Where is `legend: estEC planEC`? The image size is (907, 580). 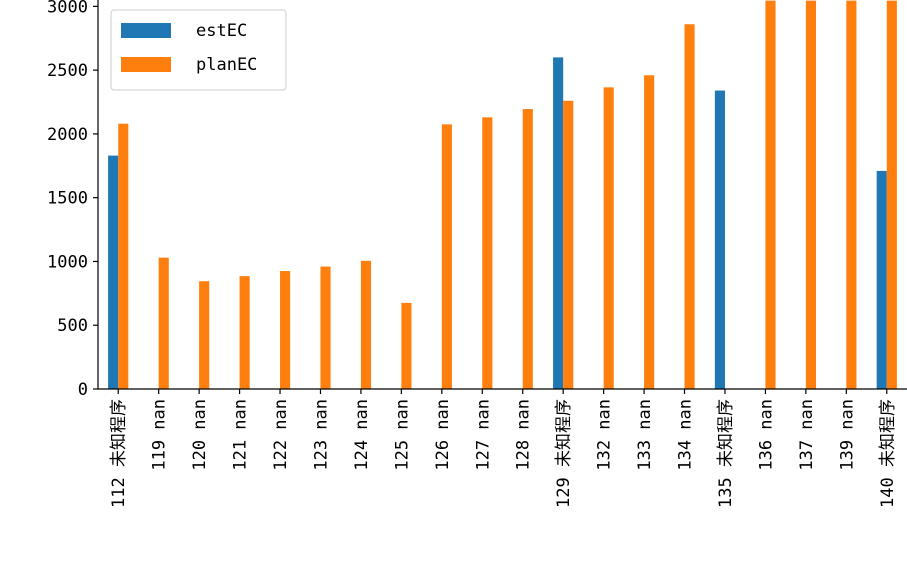
legend: estEC planEC is located at coordinates (198, 50).